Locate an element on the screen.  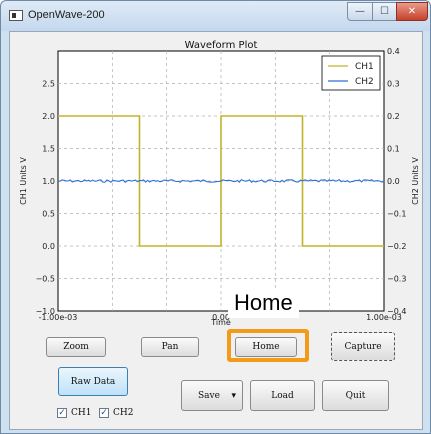
series-line-ch2 is located at coordinates (221, 181).